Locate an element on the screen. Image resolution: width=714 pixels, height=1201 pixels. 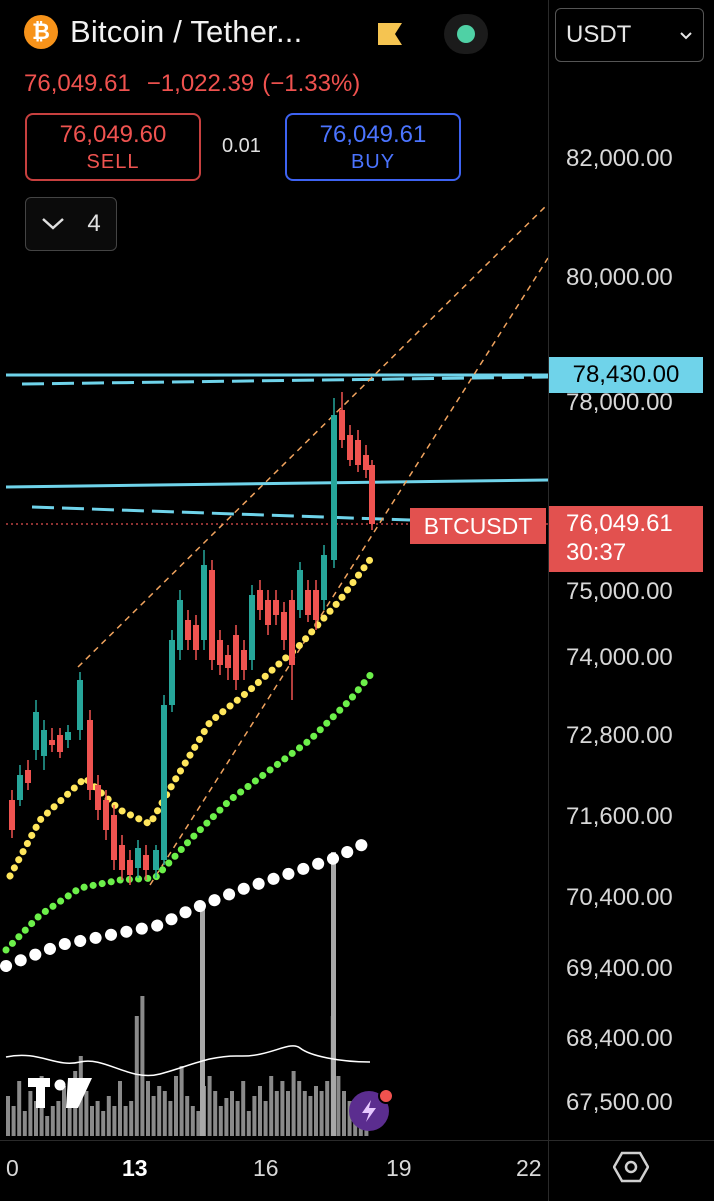
sell-price: 76,049.60 is located at coordinates (113, 134).